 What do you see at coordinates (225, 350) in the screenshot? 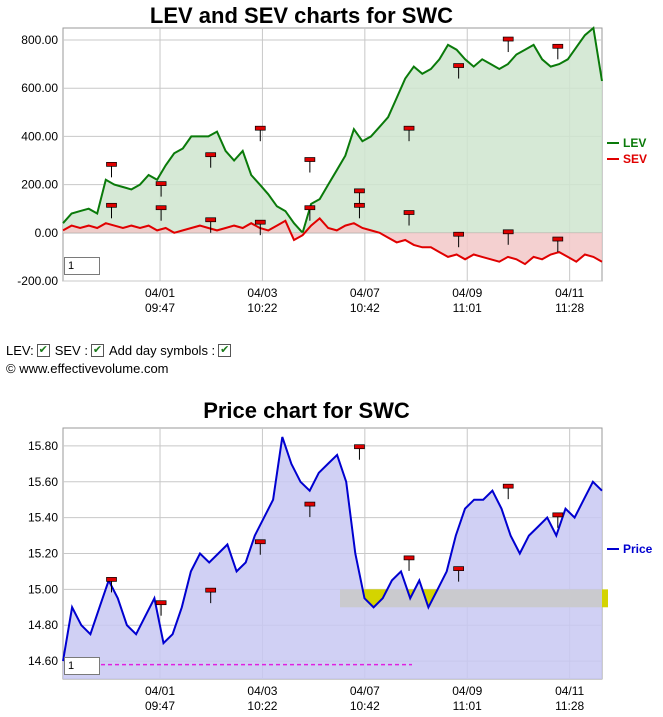
I see `day-symbols-checkbox: ✔` at bounding box center [225, 350].